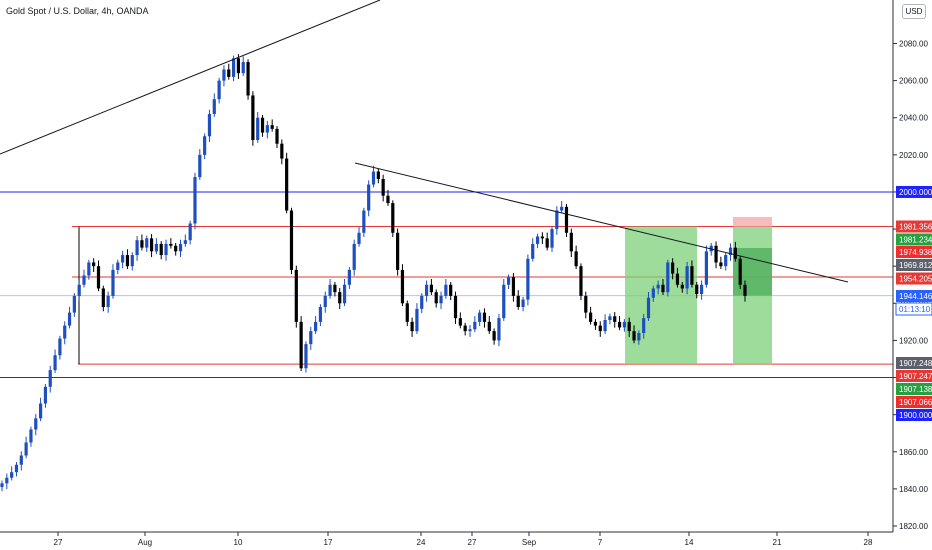 This screenshot has height=550, width=932. I want to click on currency-button: USD, so click(914, 11).